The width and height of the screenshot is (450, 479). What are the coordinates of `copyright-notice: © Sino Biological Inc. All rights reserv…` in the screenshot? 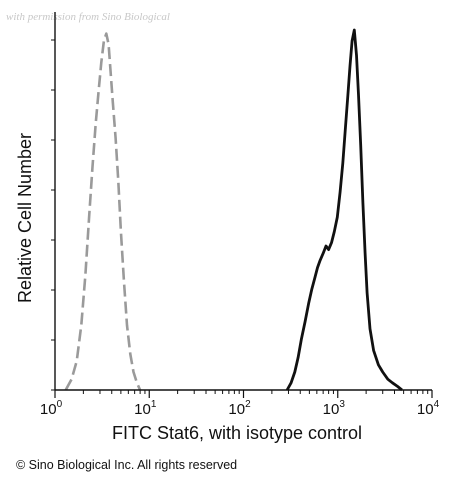 It's located at (127, 465).